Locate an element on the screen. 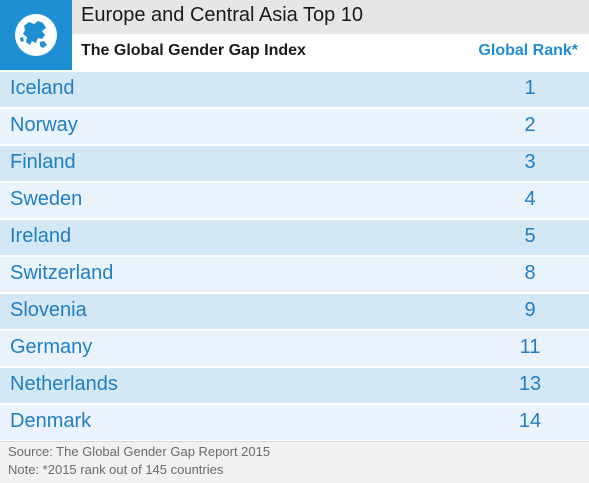 The image size is (589, 483). table-row: Slovenia 9 is located at coordinates (294, 311).